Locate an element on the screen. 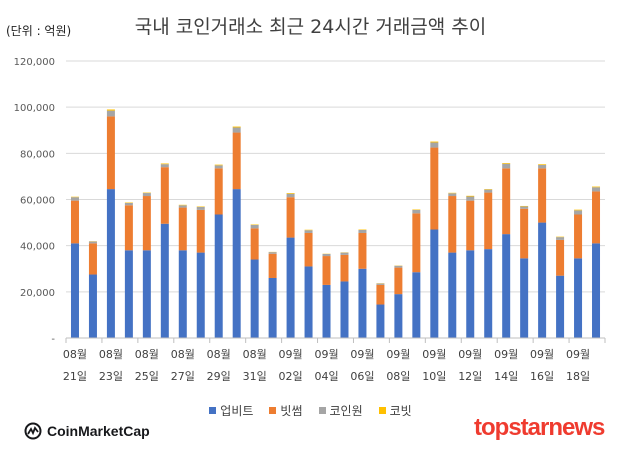 The height and width of the screenshot is (458, 621). coinmarketcap-name: CoinMarketCap is located at coordinates (98, 431).